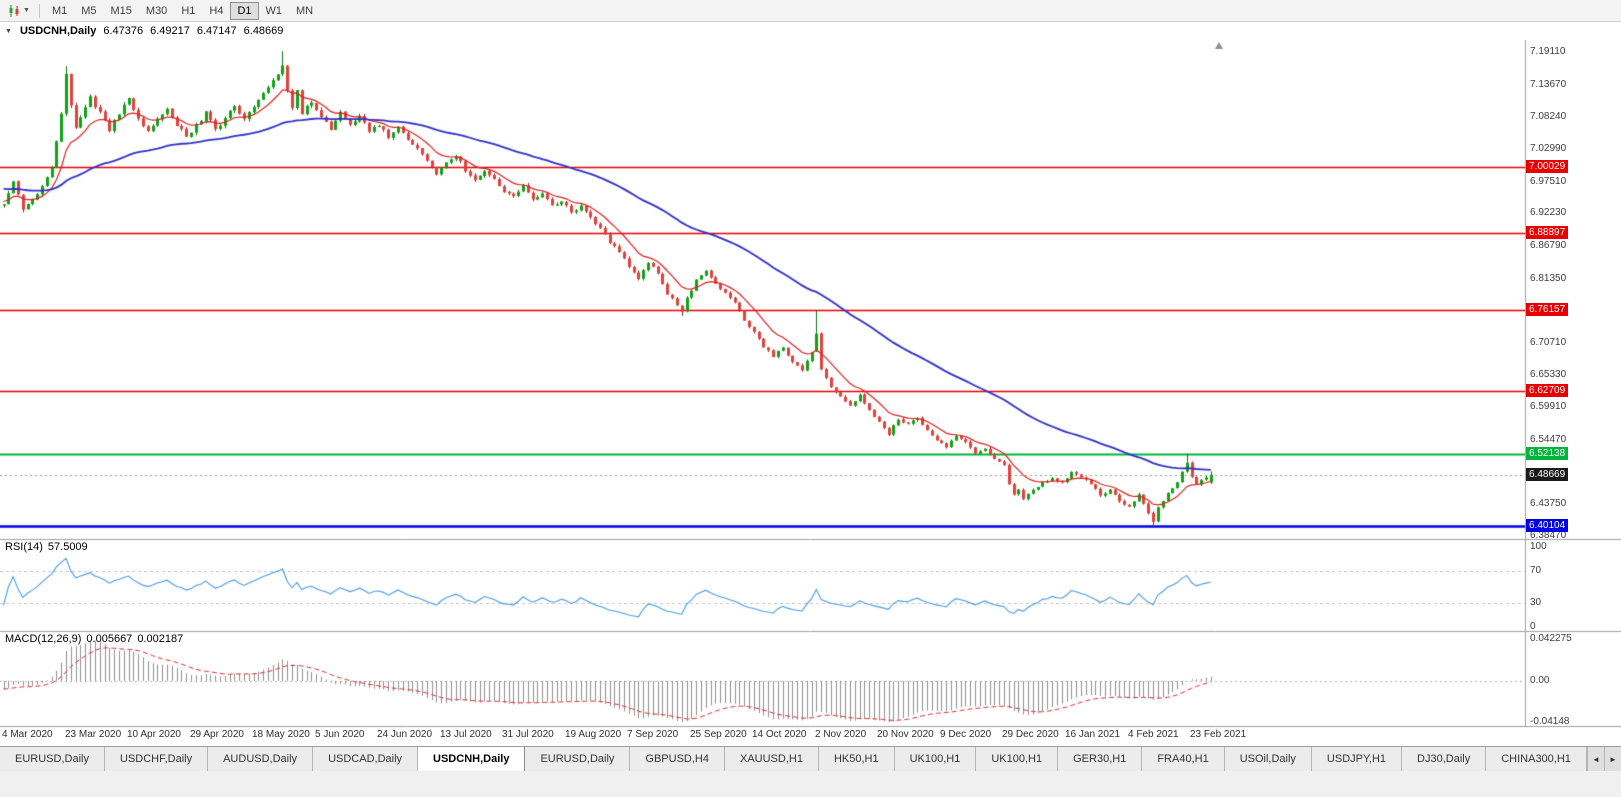 The image size is (1621, 797). Describe the element at coordinates (1612, 759) in the screenshot. I see `tab-scroll-right-button: ►` at that location.